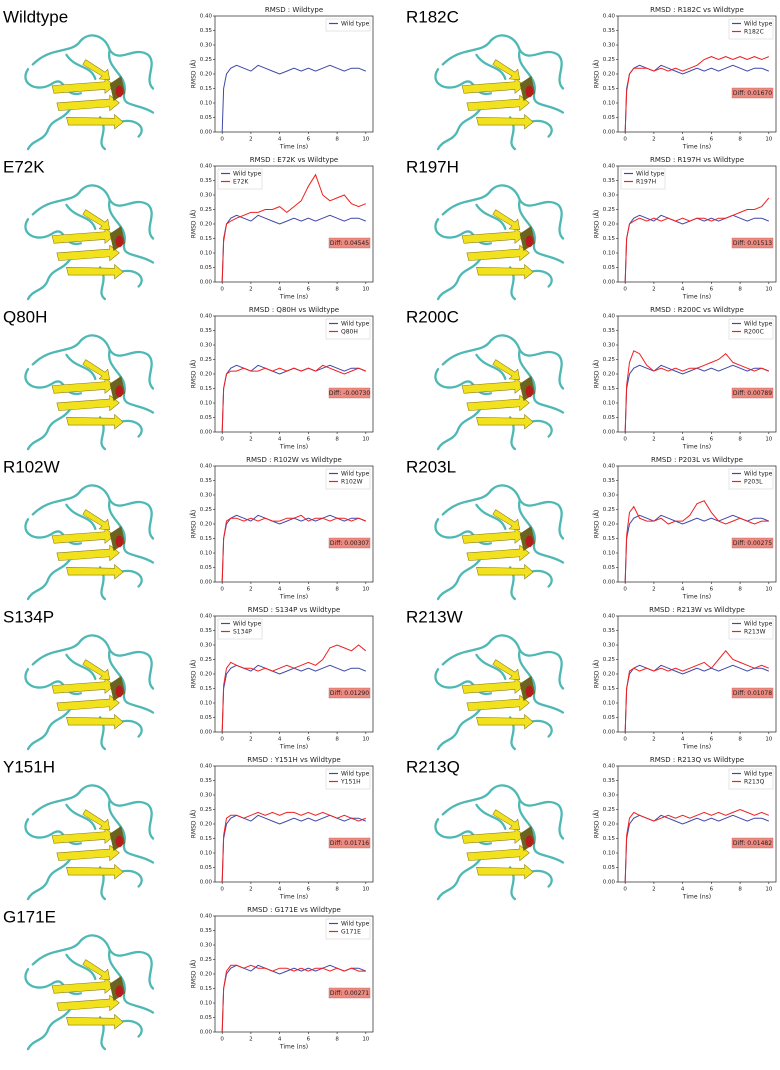  I want to click on legend-label: R102W, so click(352, 482).